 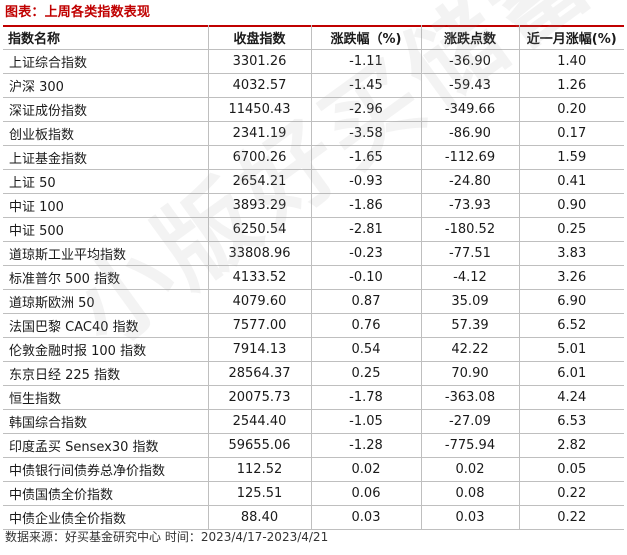 What do you see at coordinates (260, 37) in the screenshot?
I see `header-close: 收盘指数` at bounding box center [260, 37].